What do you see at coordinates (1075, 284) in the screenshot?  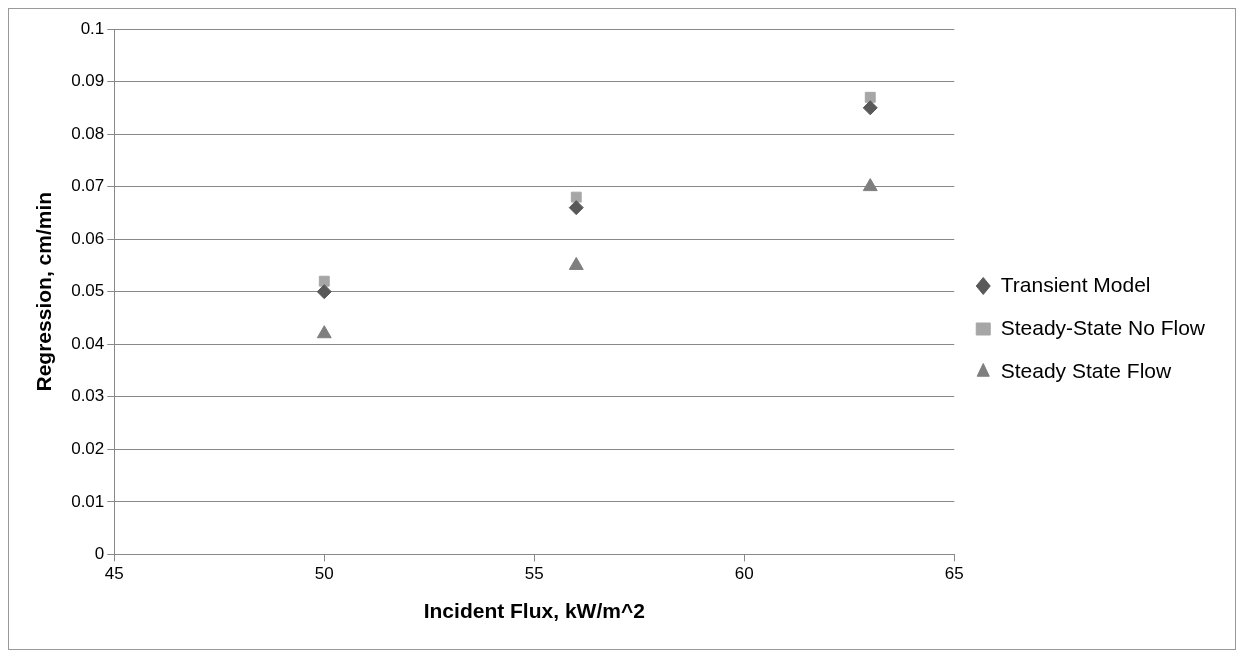 I see `legend-label: Transient Model` at bounding box center [1075, 284].